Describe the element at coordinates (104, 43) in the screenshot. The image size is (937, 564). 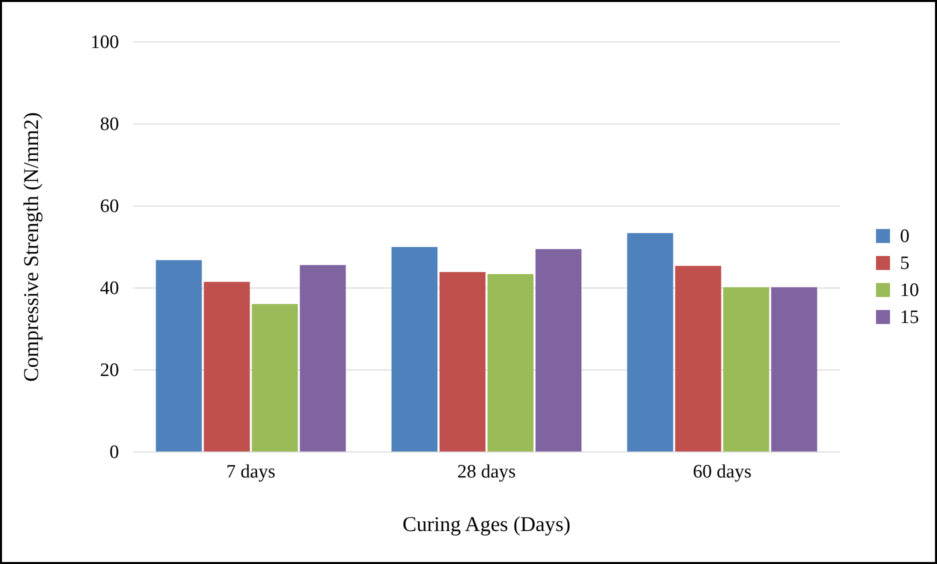
I see `y-tick-label: 100` at that location.